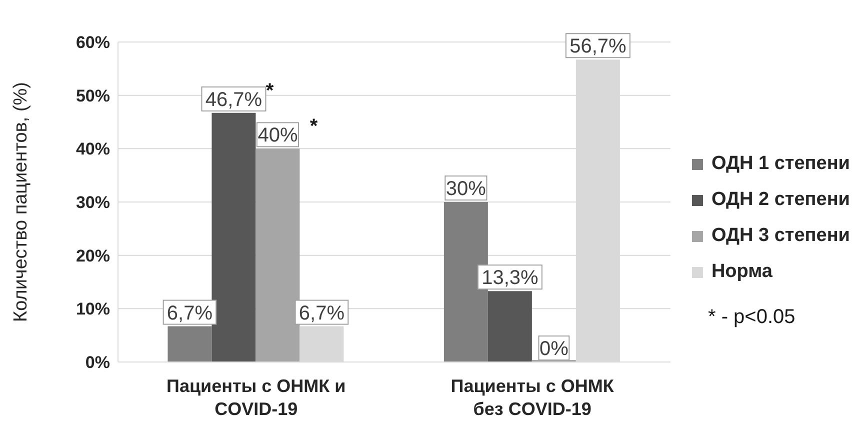 Image resolution: width=864 pixels, height=434 pixels. Describe the element at coordinates (93, 202) in the screenshot. I see `y-tick-label: 30%` at that location.